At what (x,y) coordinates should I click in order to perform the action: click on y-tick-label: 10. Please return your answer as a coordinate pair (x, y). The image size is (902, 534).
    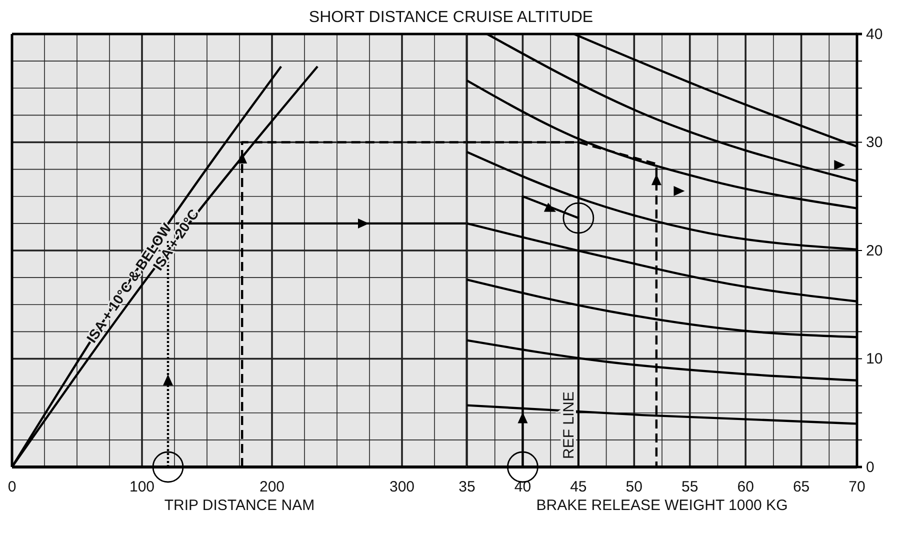
    Looking at the image, I should click on (874, 359).